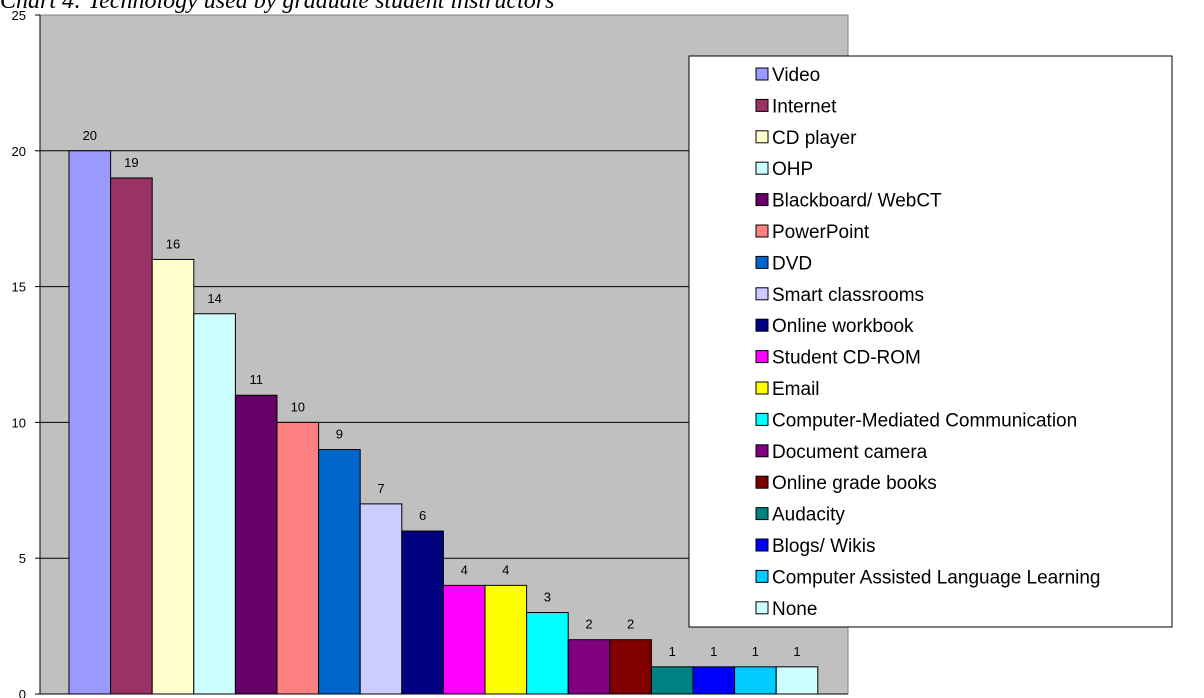 The image size is (1204, 698). I want to click on legend-label: Computer Assisted Language Learning, so click(936, 577).